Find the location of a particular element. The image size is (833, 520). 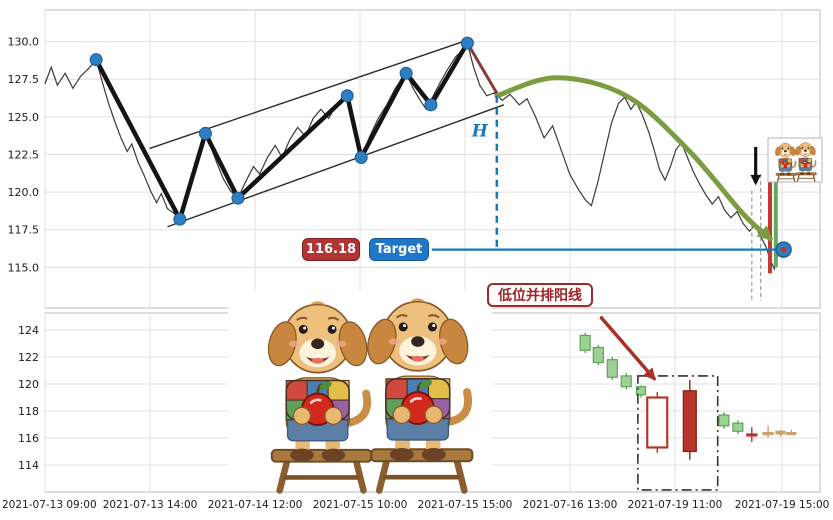

y-tick-label: 124 is located at coordinates (28, 330).